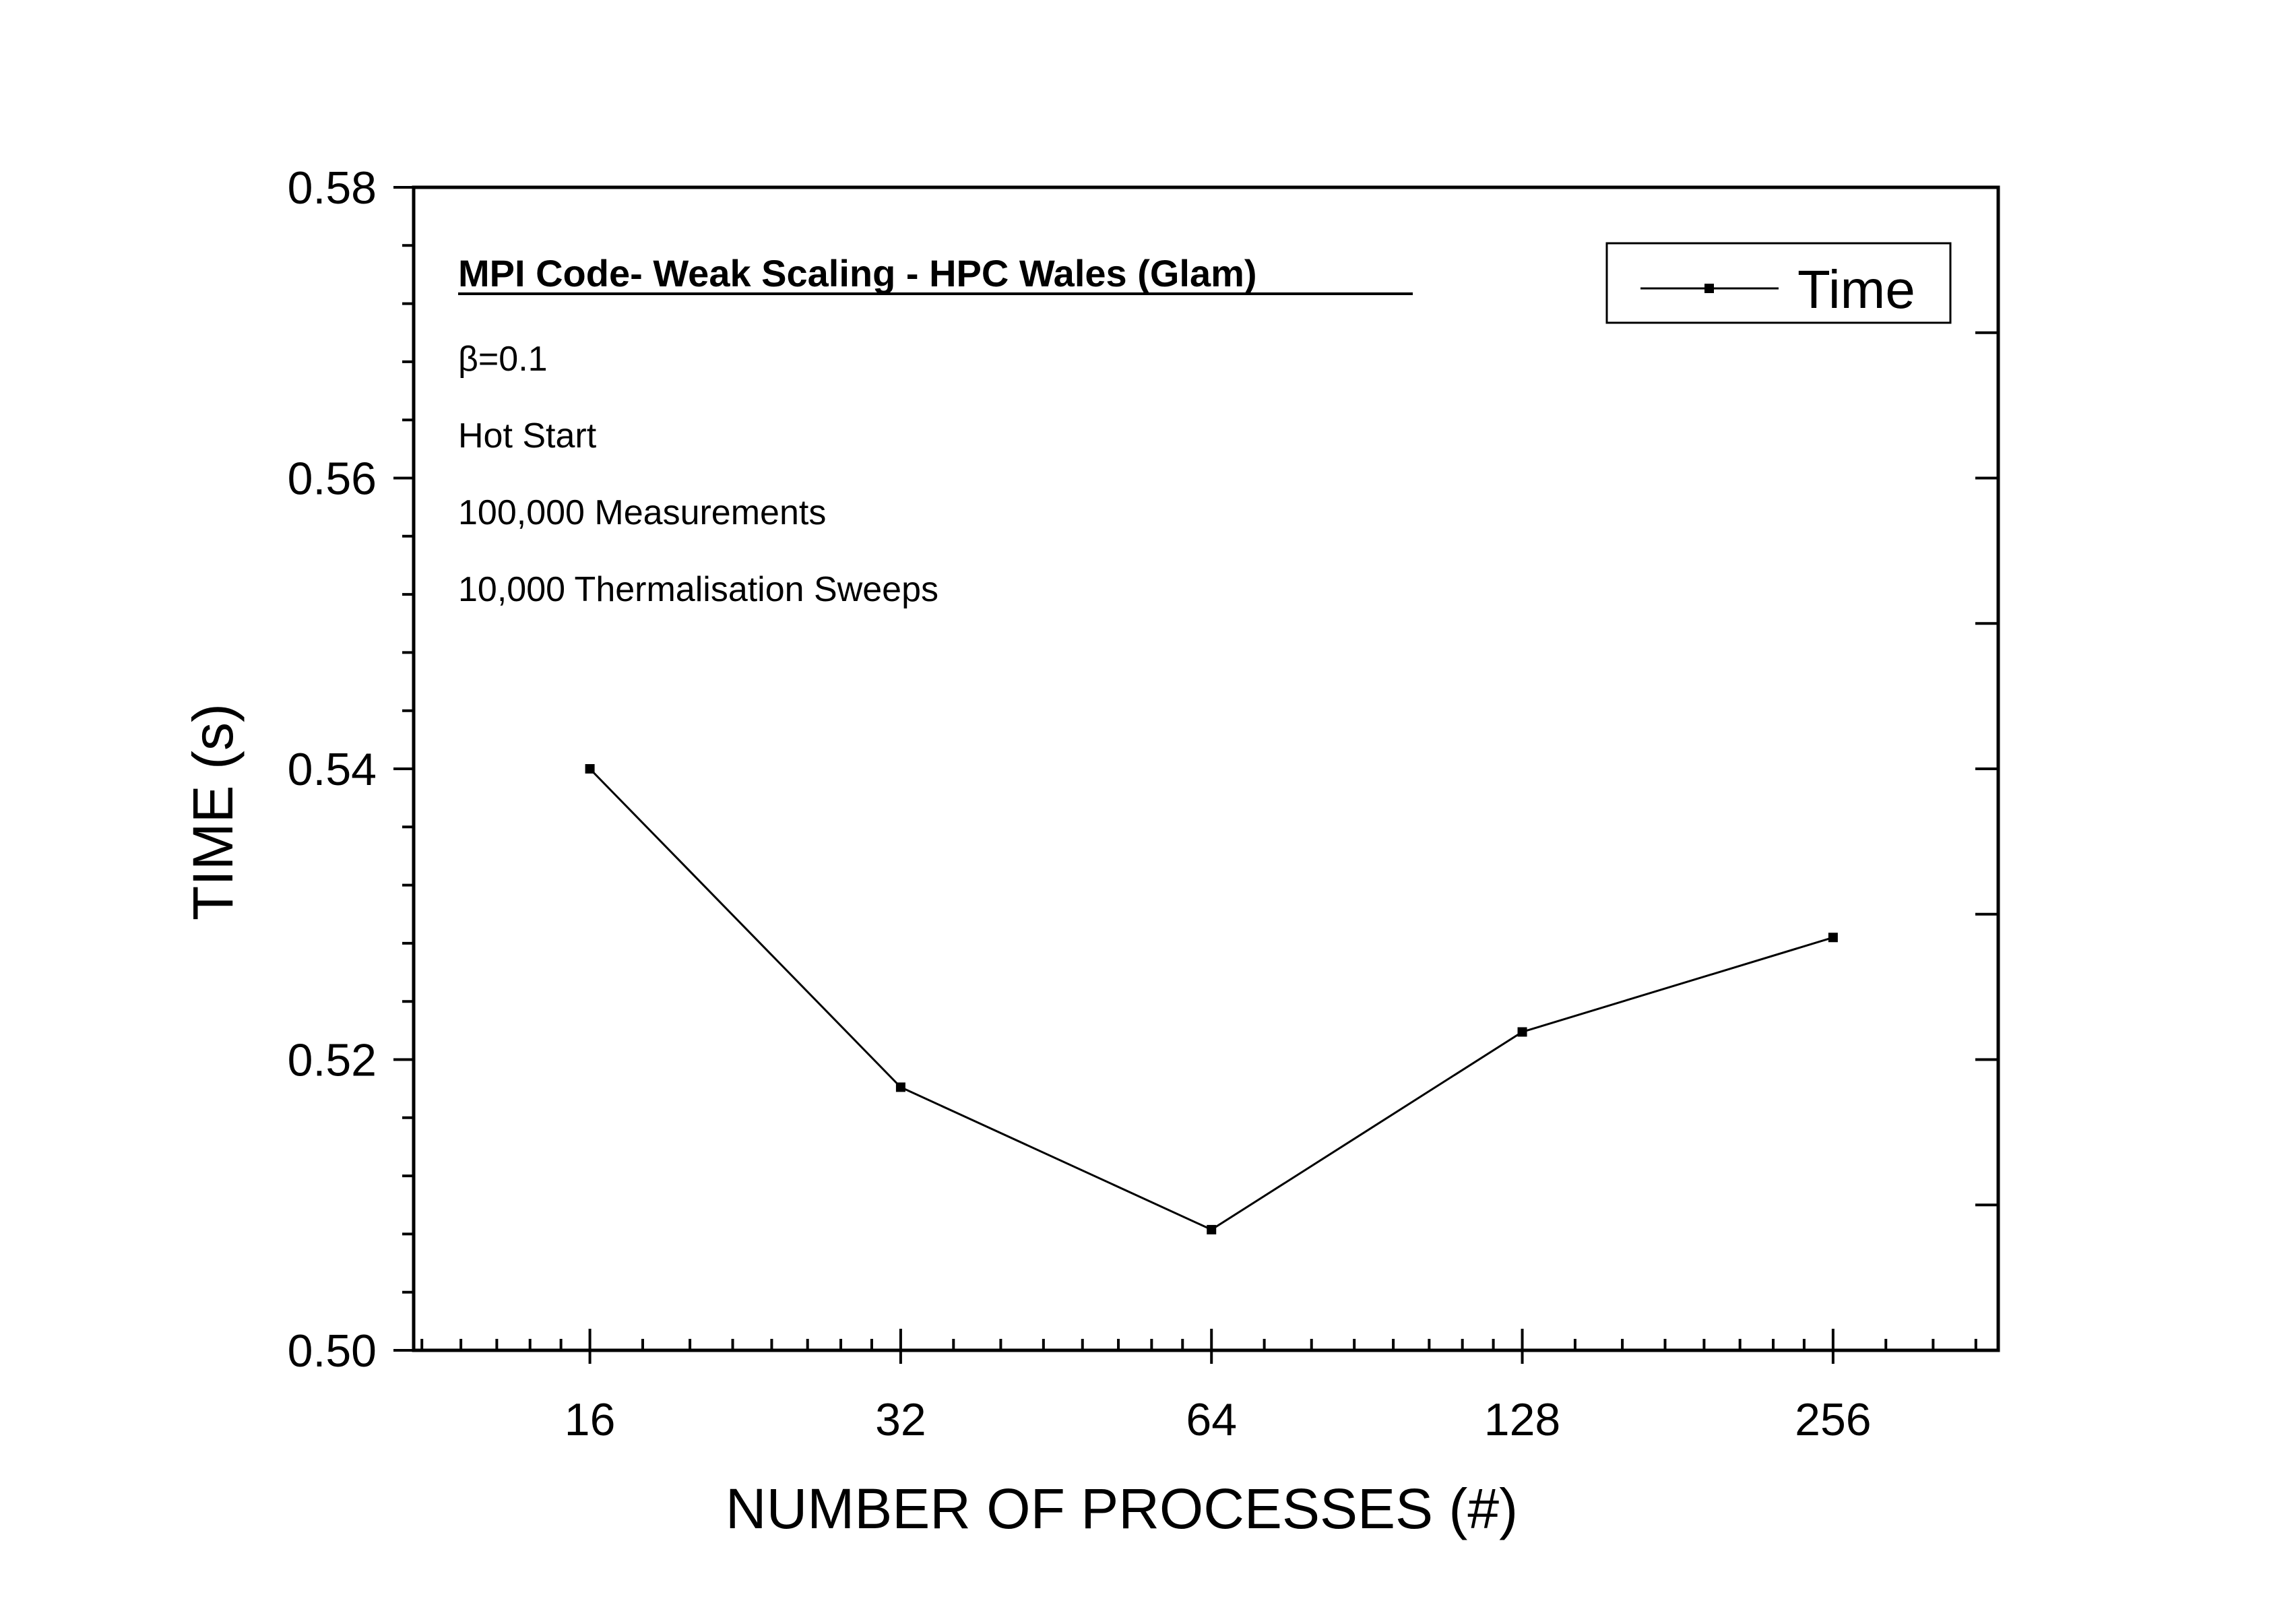 Image resolution: width=2296 pixels, height=1603 pixels. What do you see at coordinates (332, 769) in the screenshot?
I see `y-tick-label: 0.54` at bounding box center [332, 769].